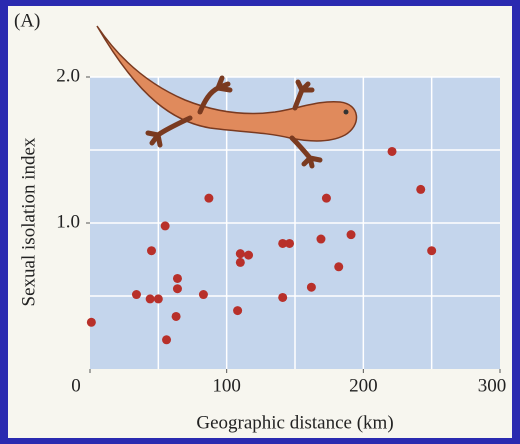 Image resolution: width=520 pixels, height=444 pixels. Describe the element at coordinates (27, 20) in the screenshot. I see `panel-label: (A)` at that location.